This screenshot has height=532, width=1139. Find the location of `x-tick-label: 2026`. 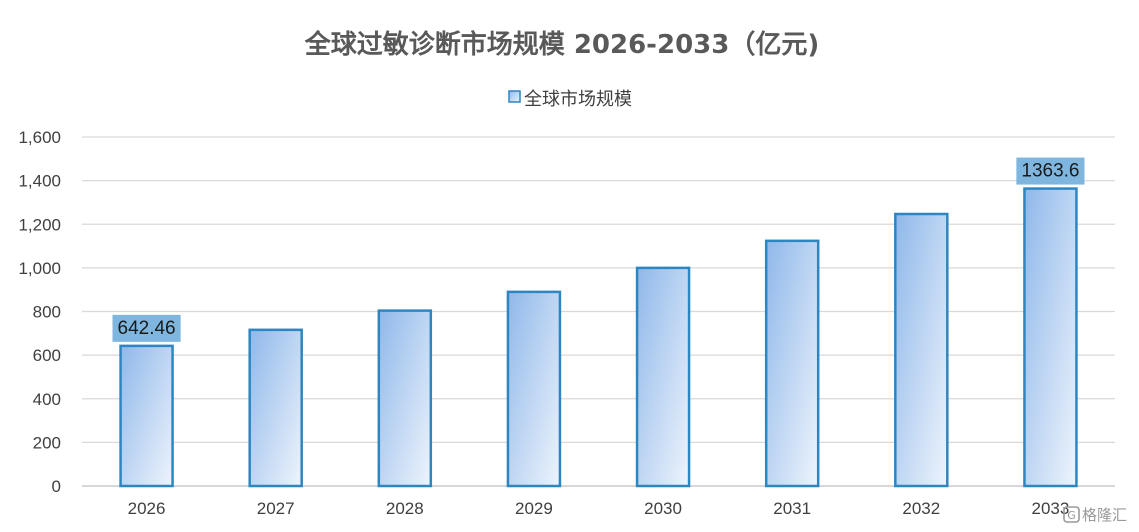

x-tick-label: 2026 is located at coordinates (147, 508).